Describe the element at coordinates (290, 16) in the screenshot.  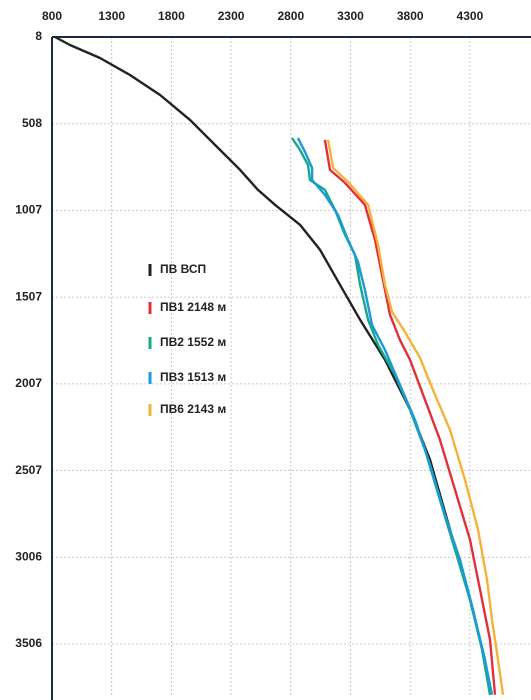
I see `x-tick-label: 2800` at that location.